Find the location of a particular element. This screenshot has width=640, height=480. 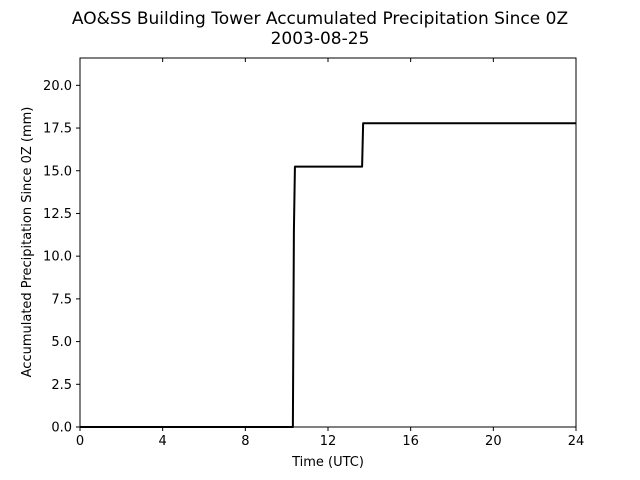

x-tick-label: 20 is located at coordinates (493, 441).